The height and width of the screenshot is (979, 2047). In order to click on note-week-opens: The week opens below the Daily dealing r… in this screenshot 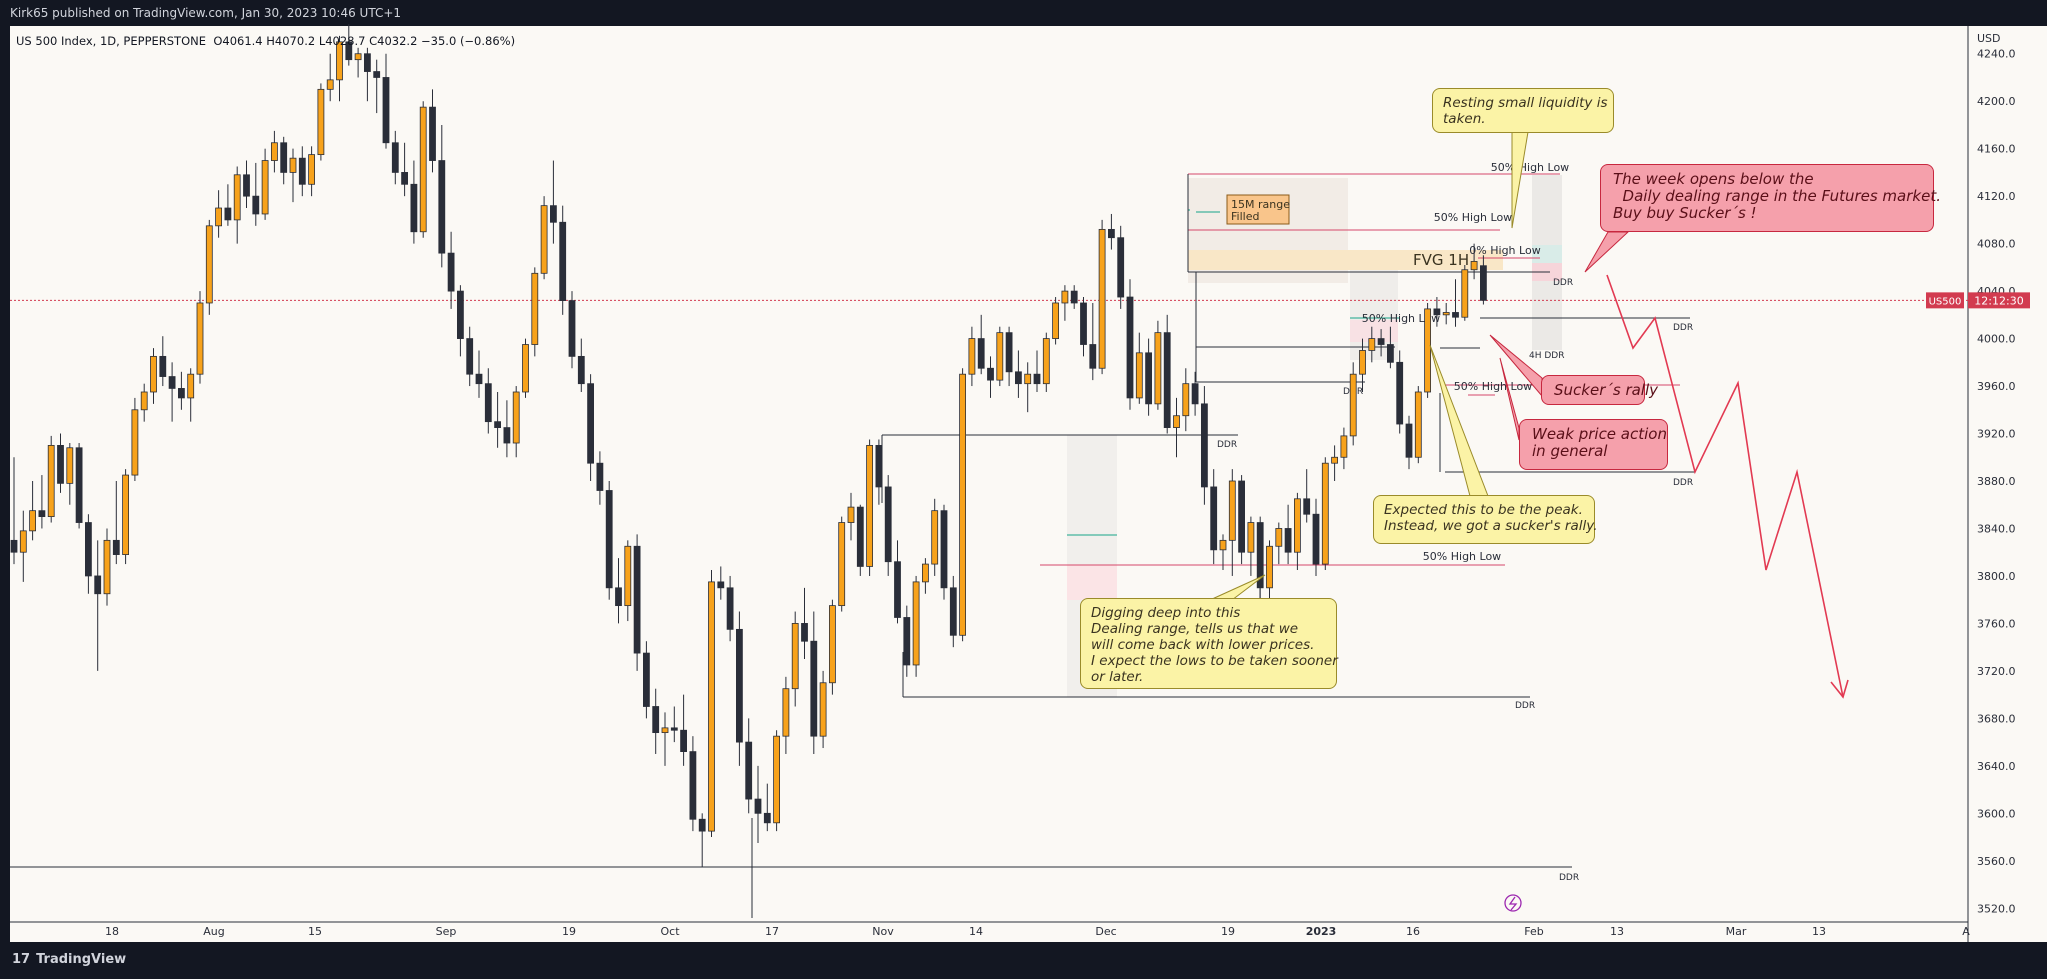, I will do `click(1770, 198)`.